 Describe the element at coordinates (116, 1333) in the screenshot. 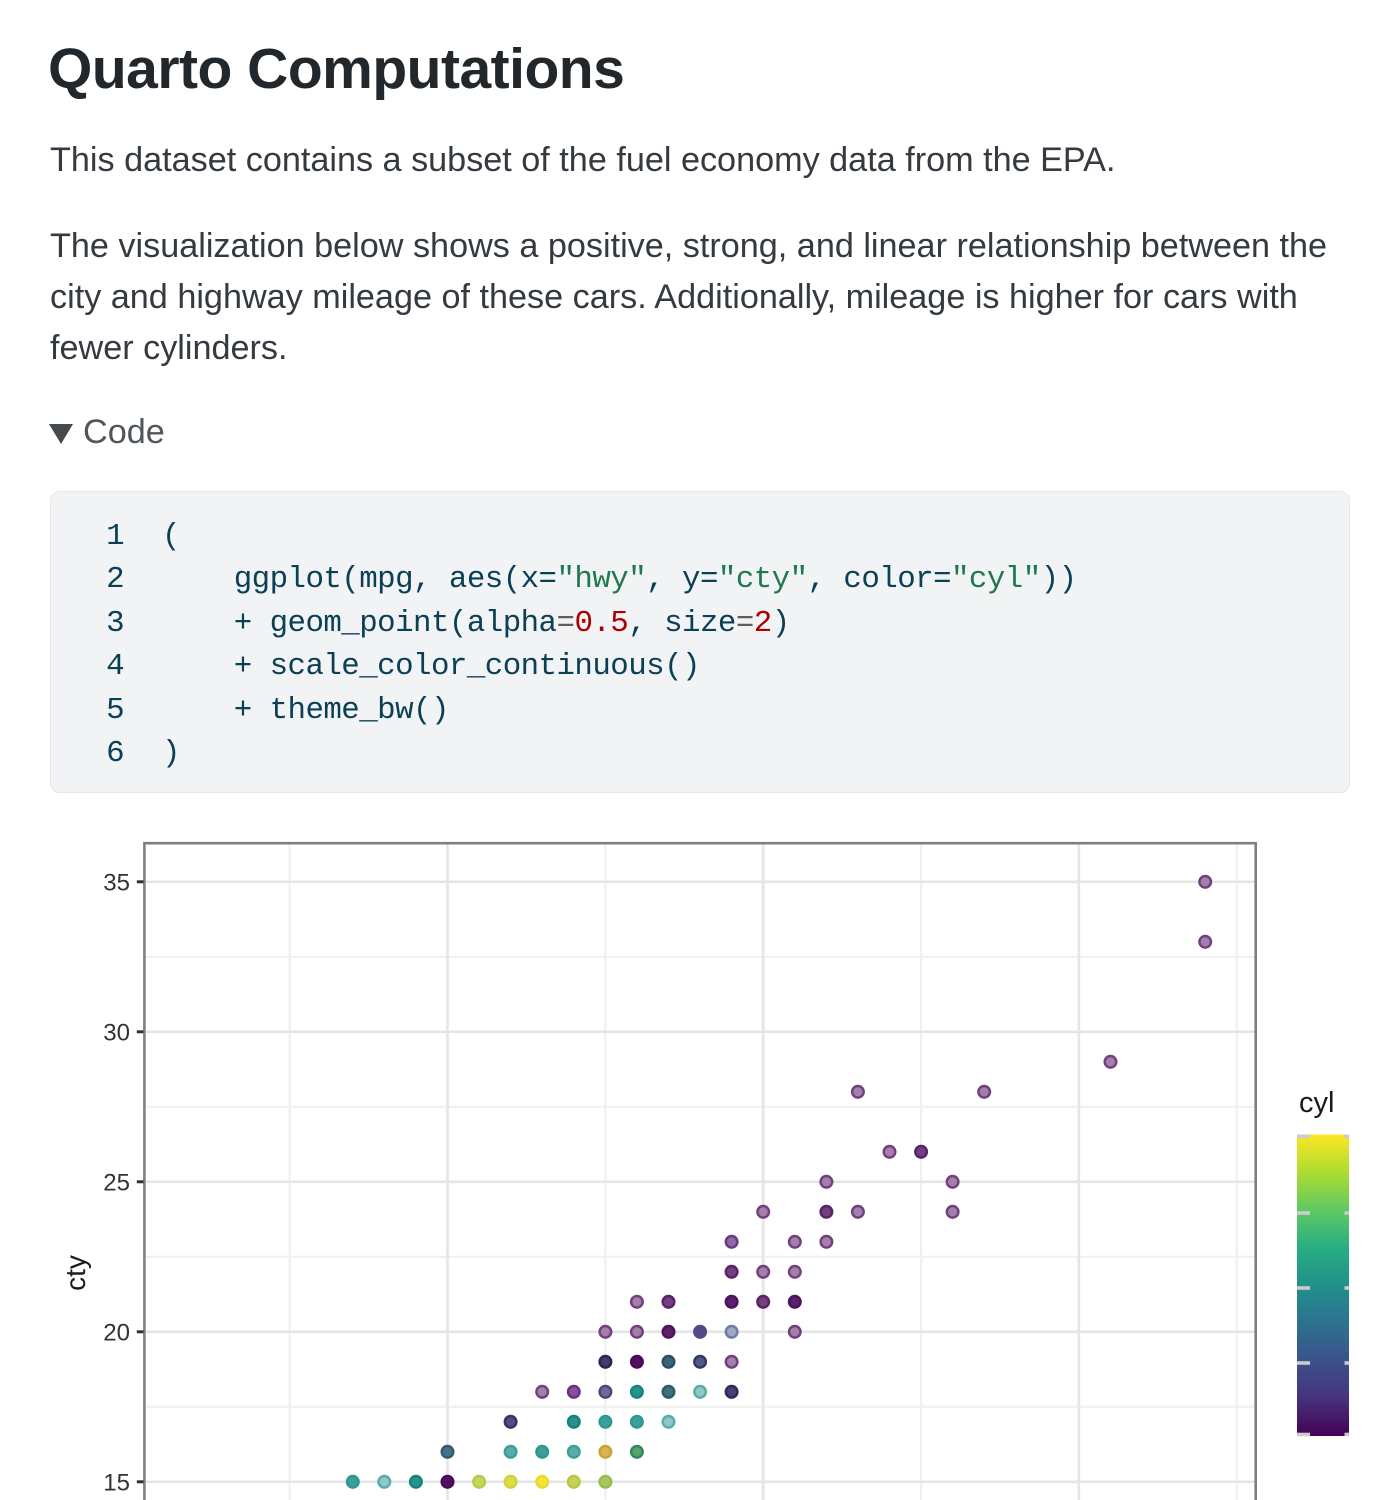

I see `svg-text: 20` at that location.